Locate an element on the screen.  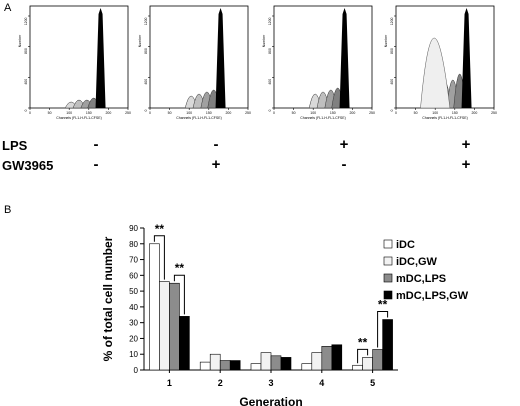
x-tick-label: 2 is located at coordinates (220, 383).